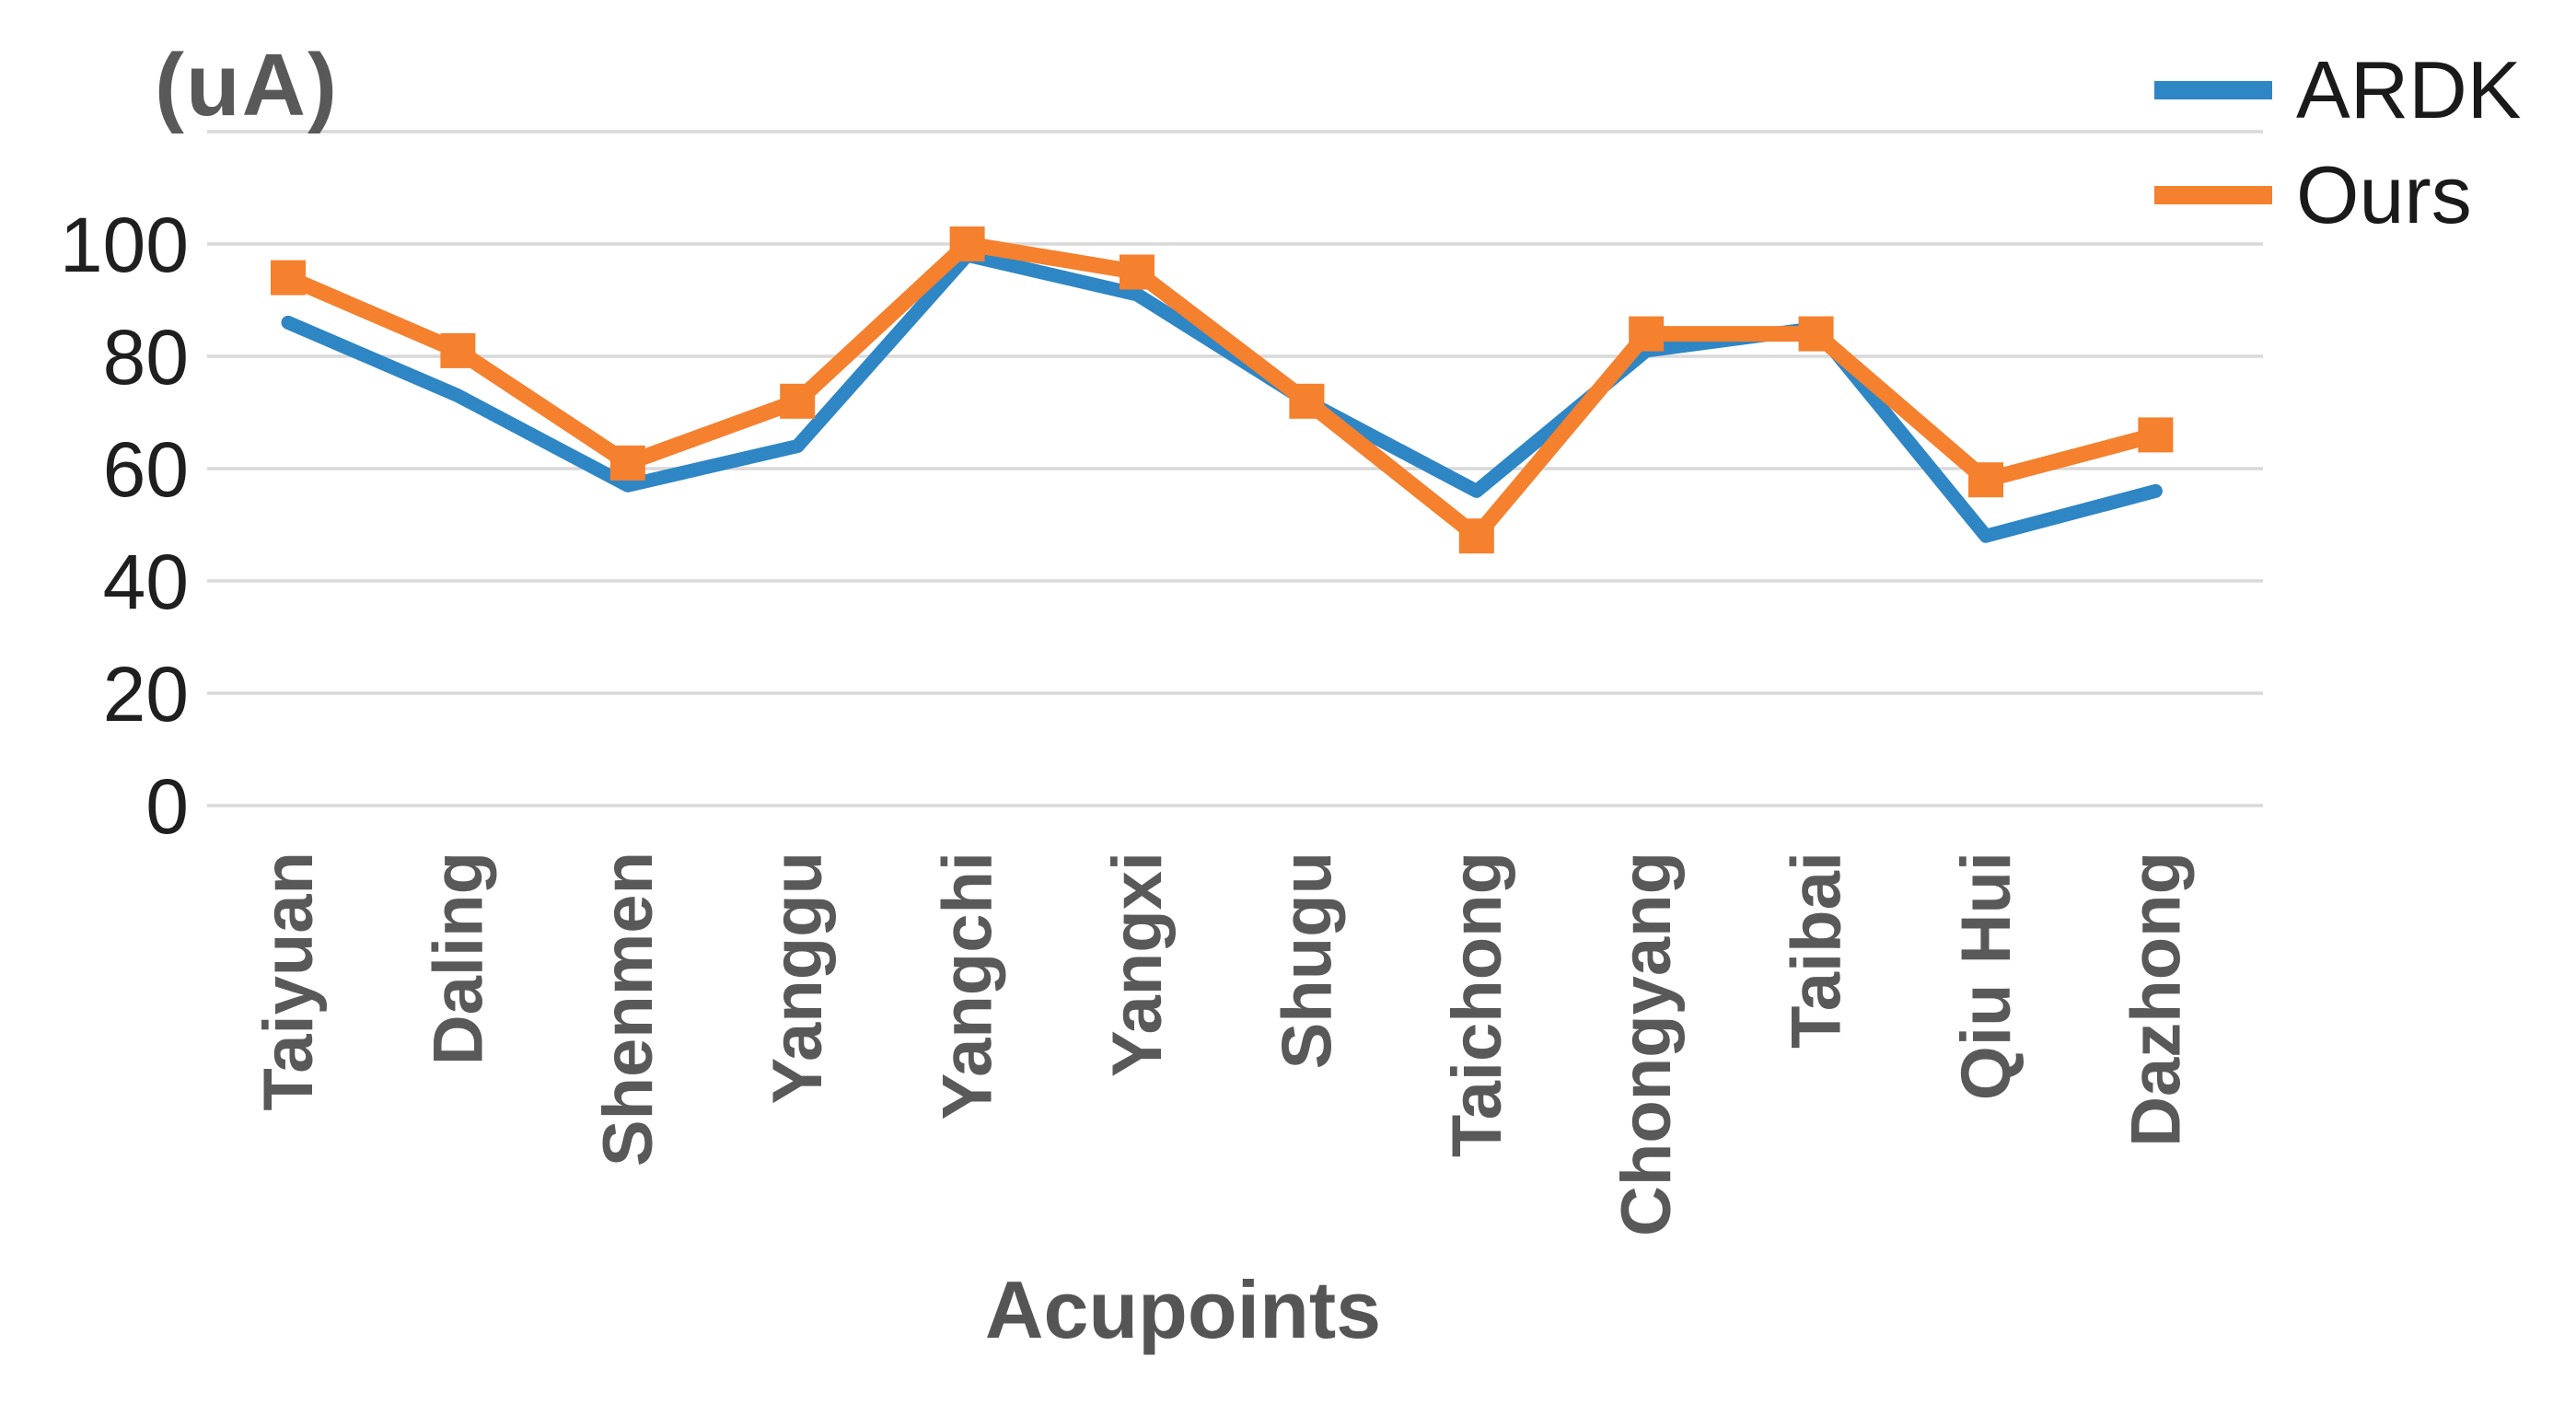 Image resolution: width=2576 pixels, height=1427 pixels. Describe the element at coordinates (288, 982) in the screenshot. I see `x-category-label: Taiyuan` at that location.